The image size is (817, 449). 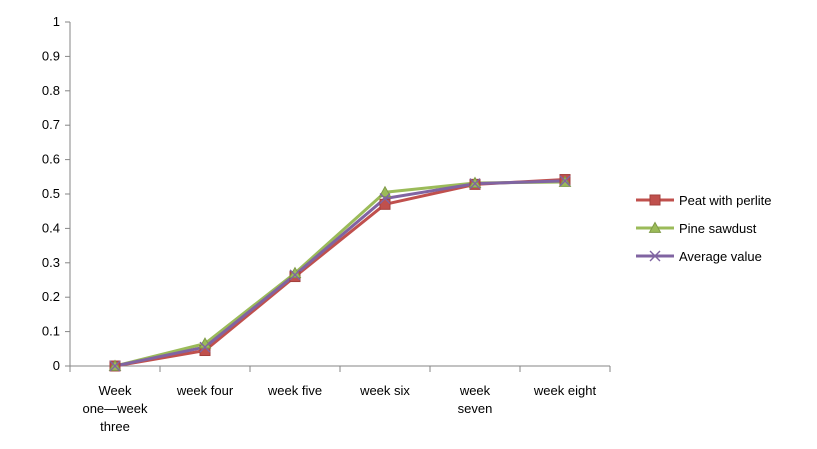 I want to click on x-tick-label: week eight, so click(x=565, y=390).